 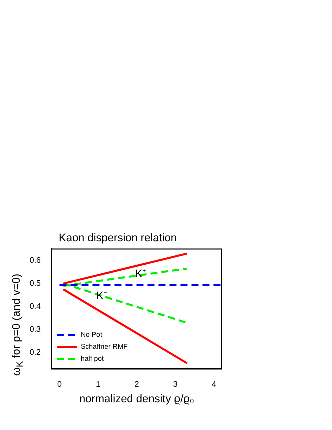 What do you see at coordinates (60, 385) in the screenshot?
I see `x-tick-label: 0` at bounding box center [60, 385].